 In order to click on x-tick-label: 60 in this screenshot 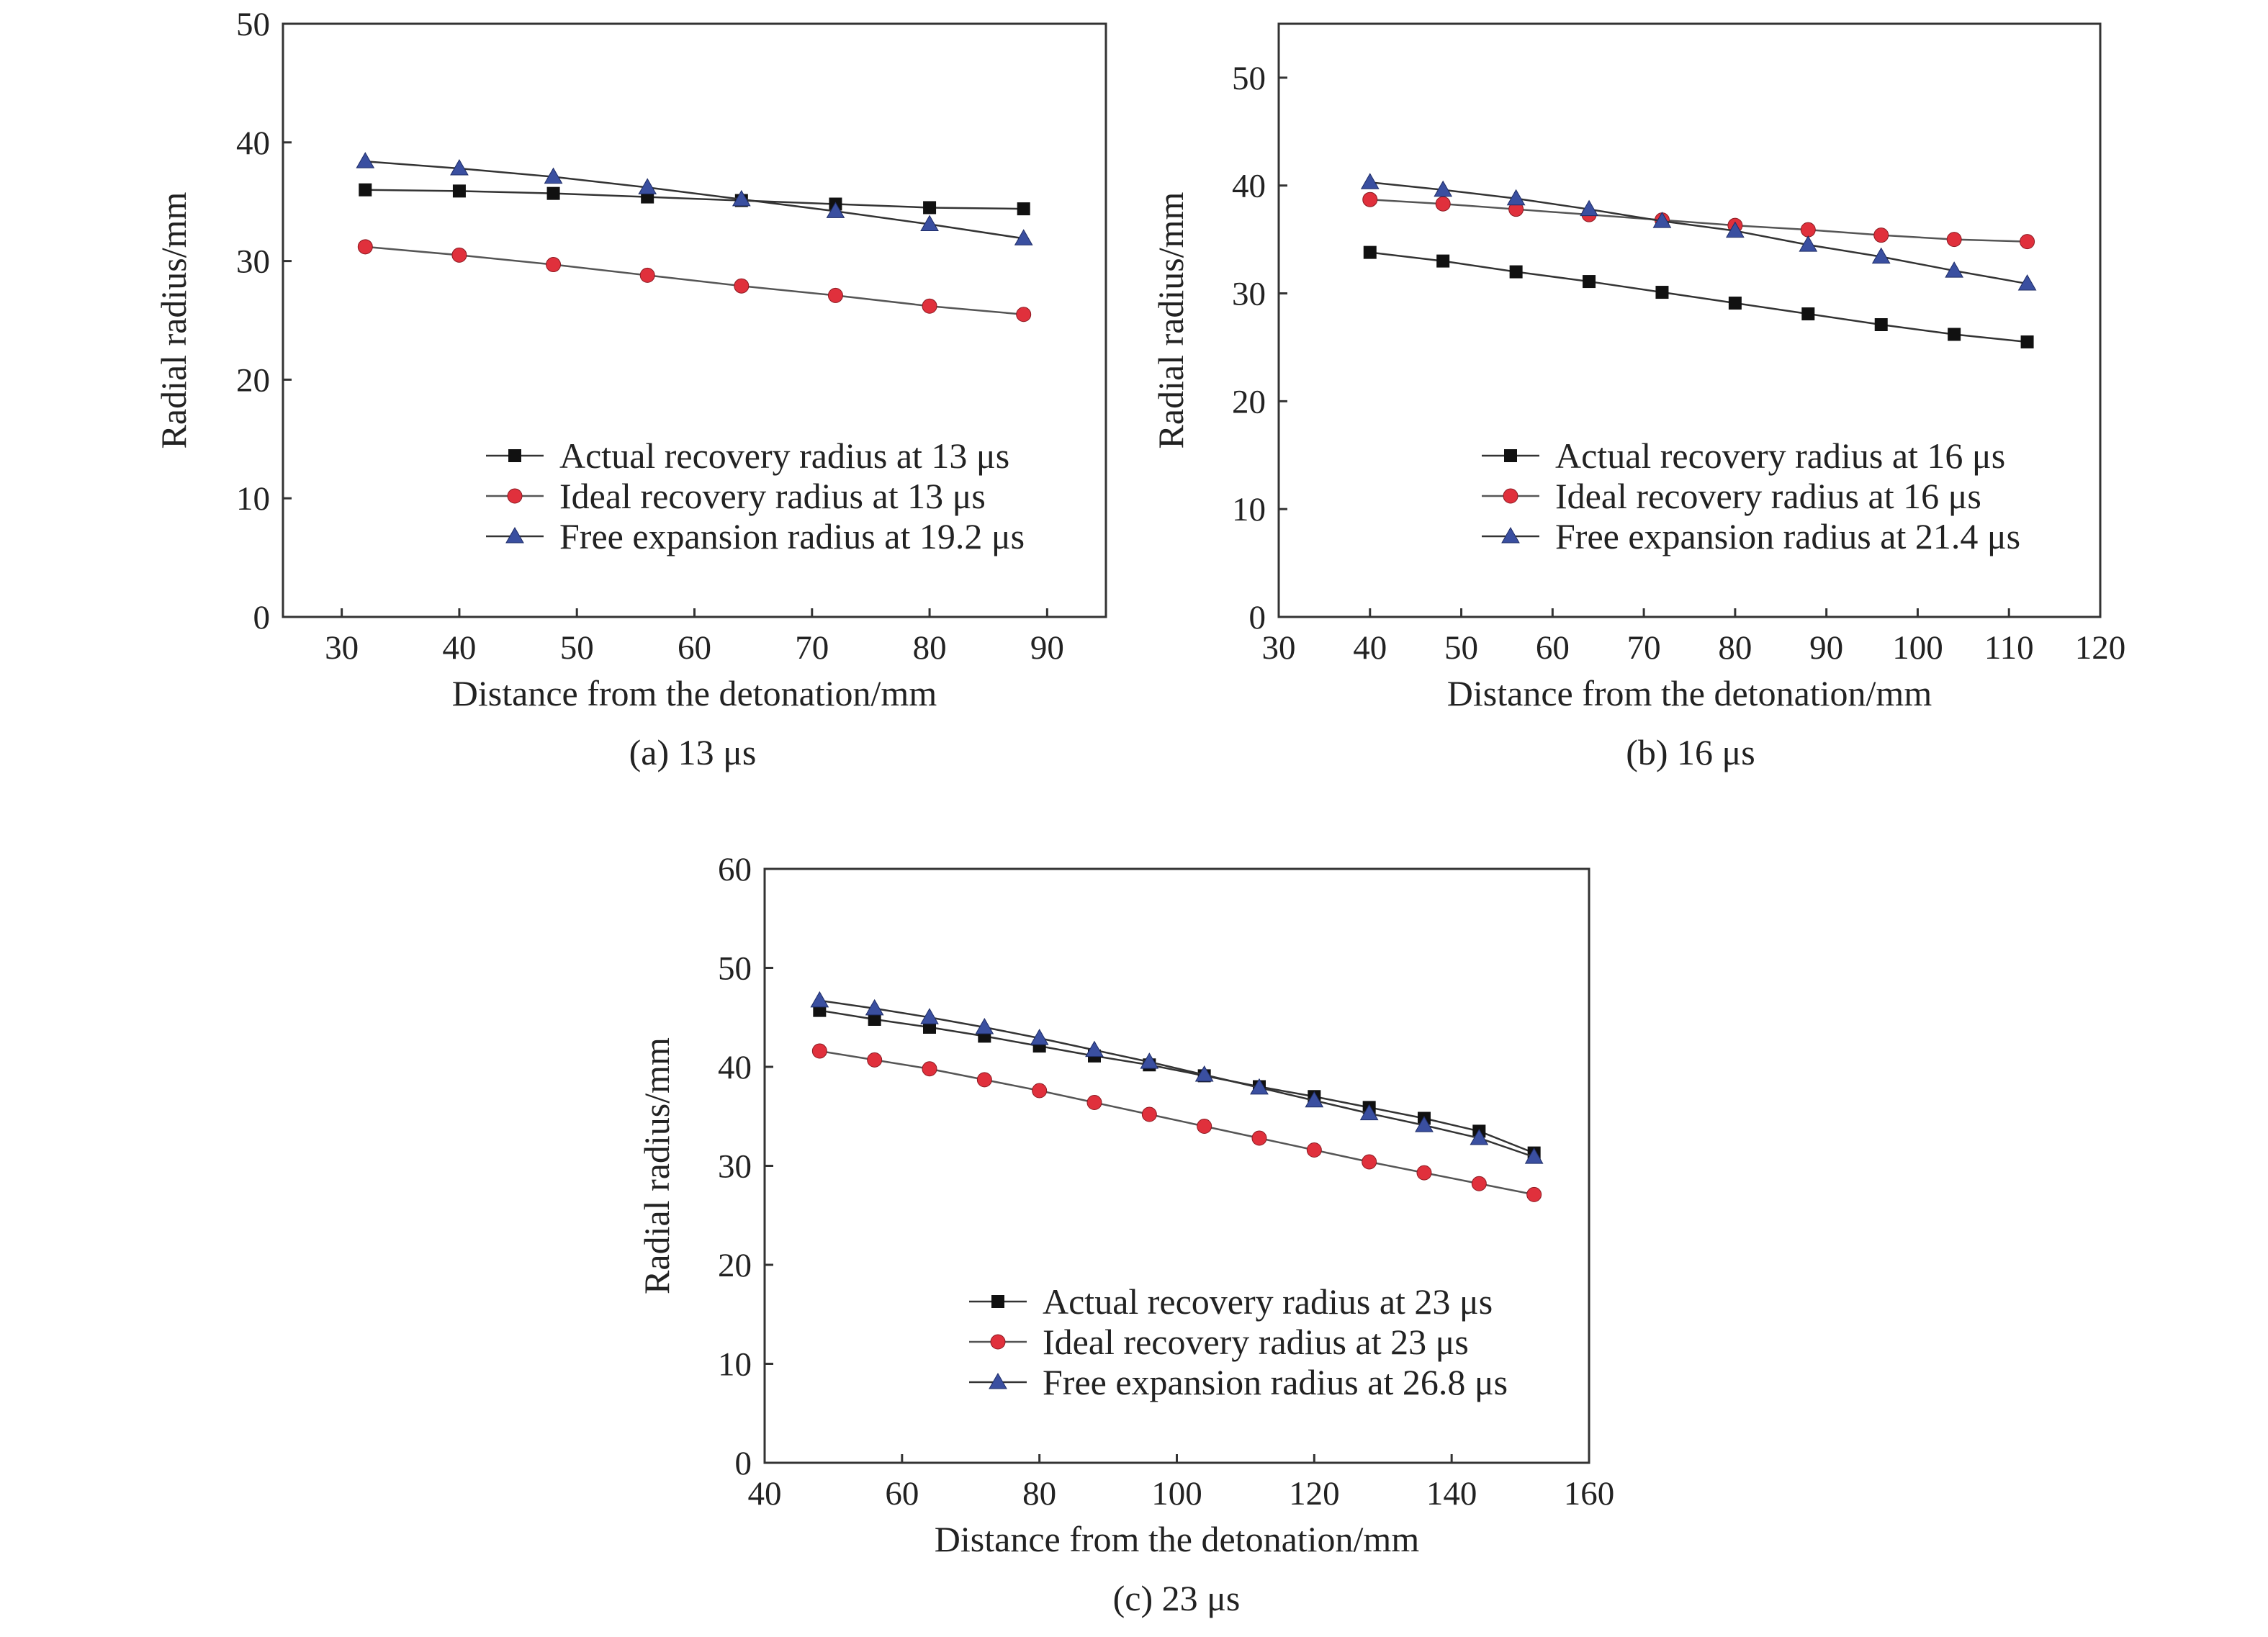, I will do `click(694, 648)`.